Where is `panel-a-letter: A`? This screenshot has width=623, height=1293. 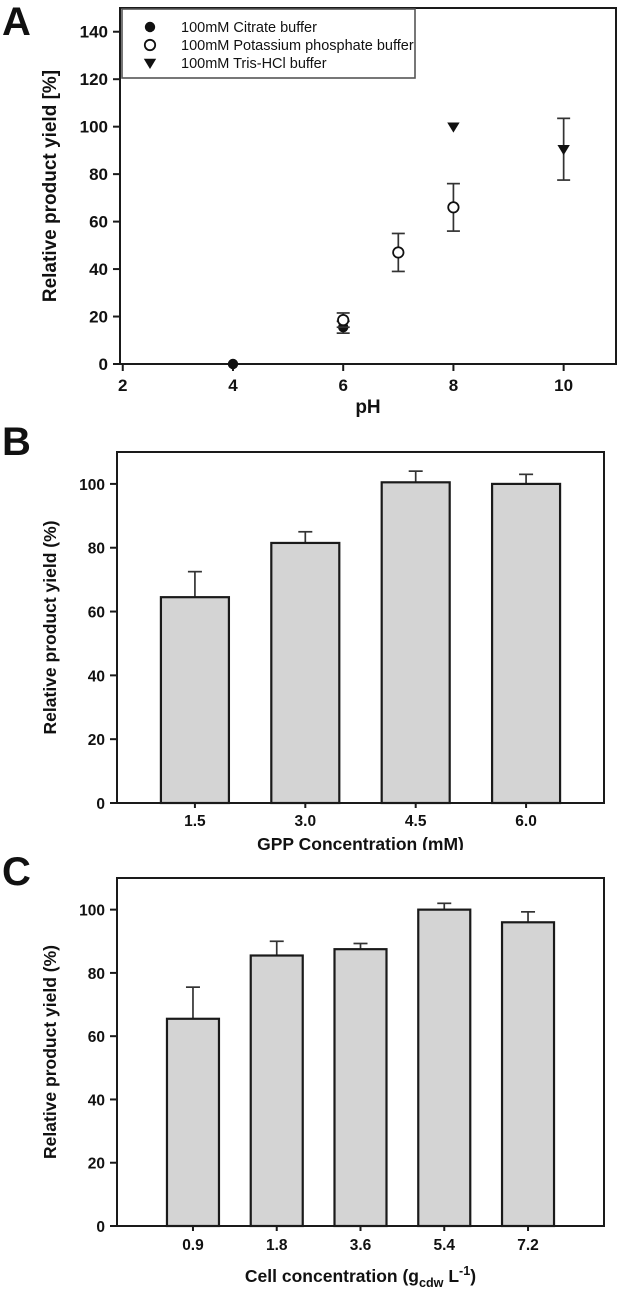
panel-a-letter: A is located at coordinates (16, 22).